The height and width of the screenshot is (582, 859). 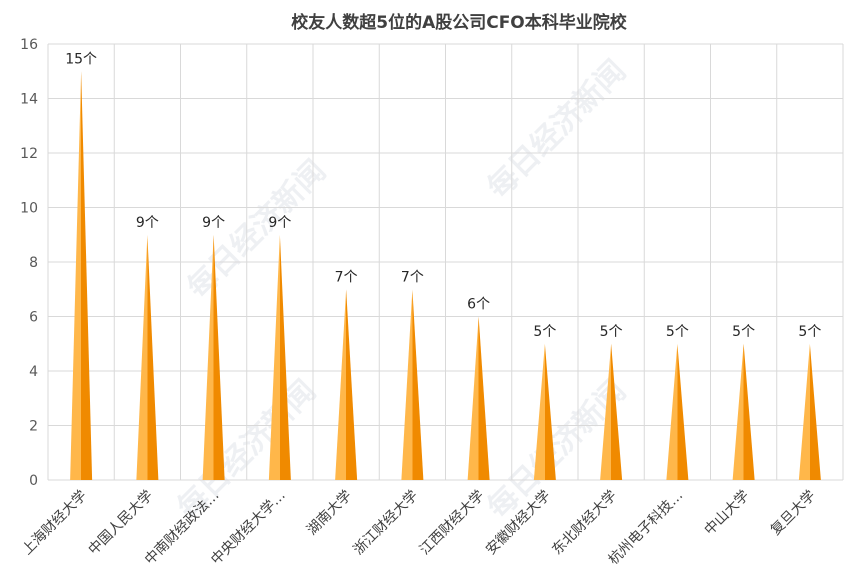 What do you see at coordinates (793, 513) in the screenshot?
I see `x-tick-label: 复旦大学` at bounding box center [793, 513].